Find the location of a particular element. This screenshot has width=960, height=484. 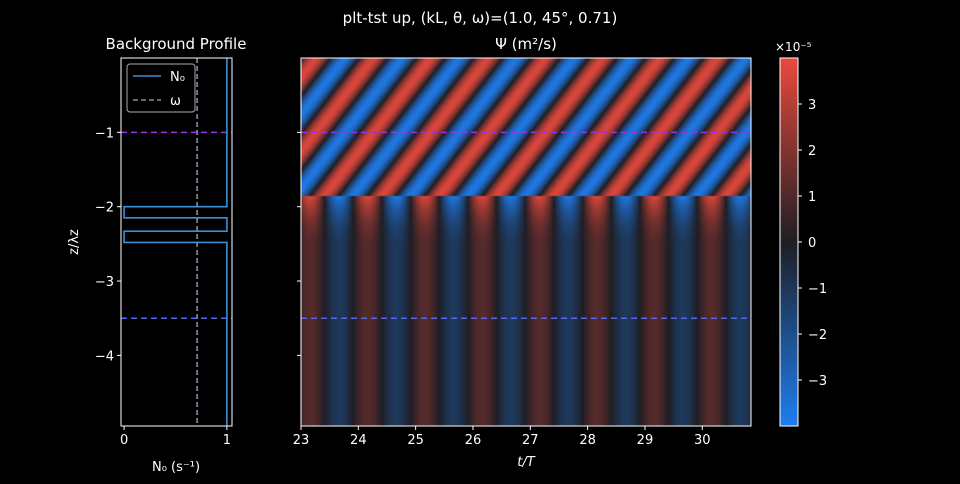

colorbar-tick-label: 3 is located at coordinates (812, 105).